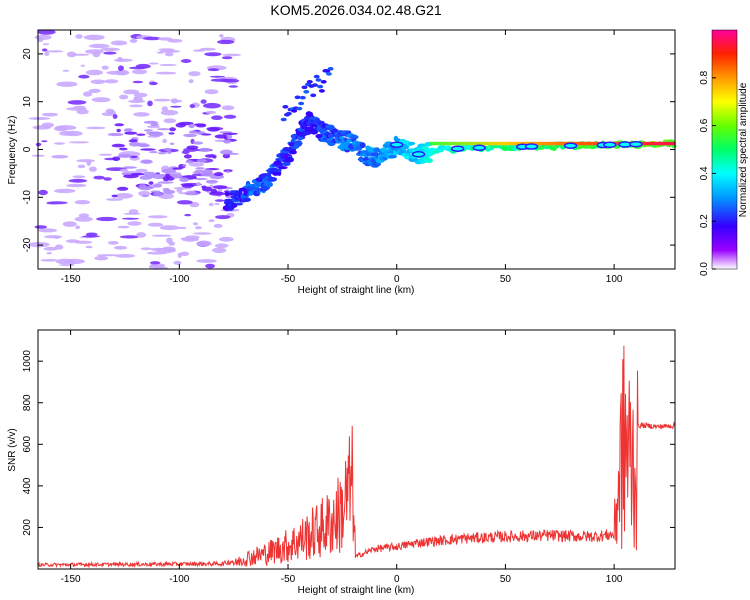  What do you see at coordinates (704, 269) in the screenshot?
I see `colorbar-tick-label: 0.0` at bounding box center [704, 269].